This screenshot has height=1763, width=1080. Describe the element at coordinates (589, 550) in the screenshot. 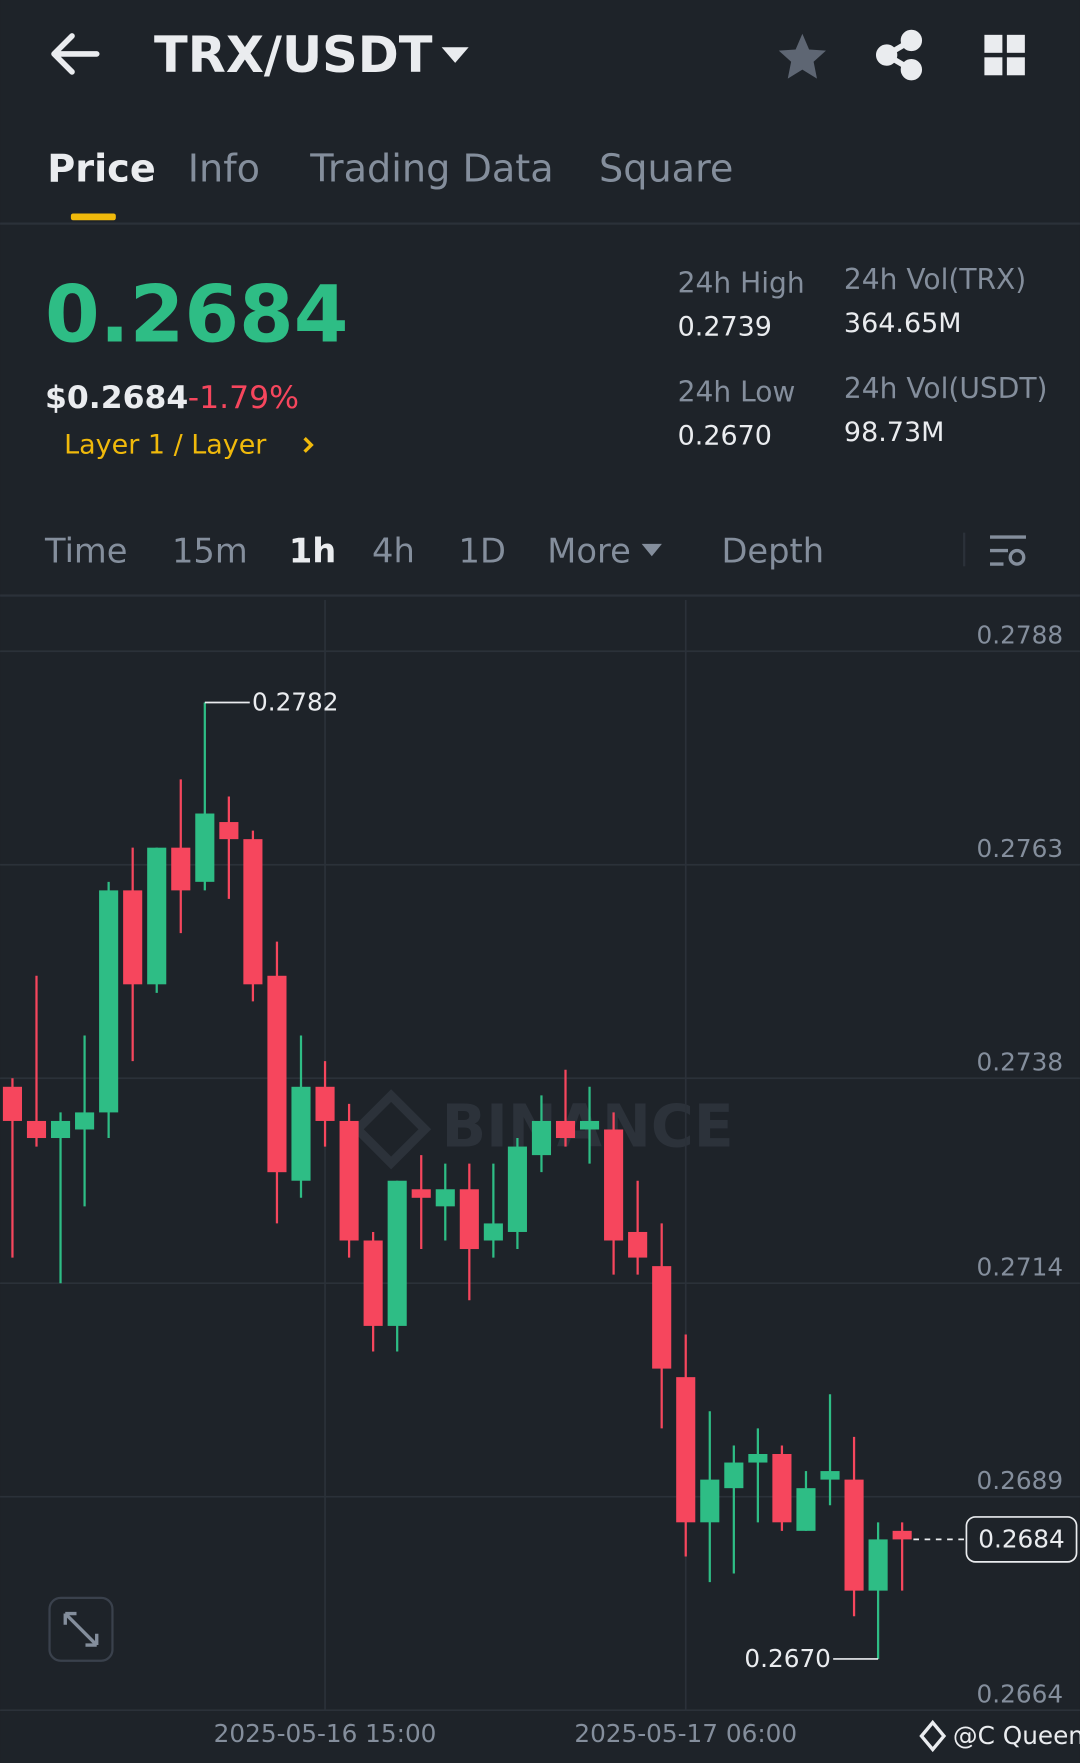

I see `interval: More` at that location.